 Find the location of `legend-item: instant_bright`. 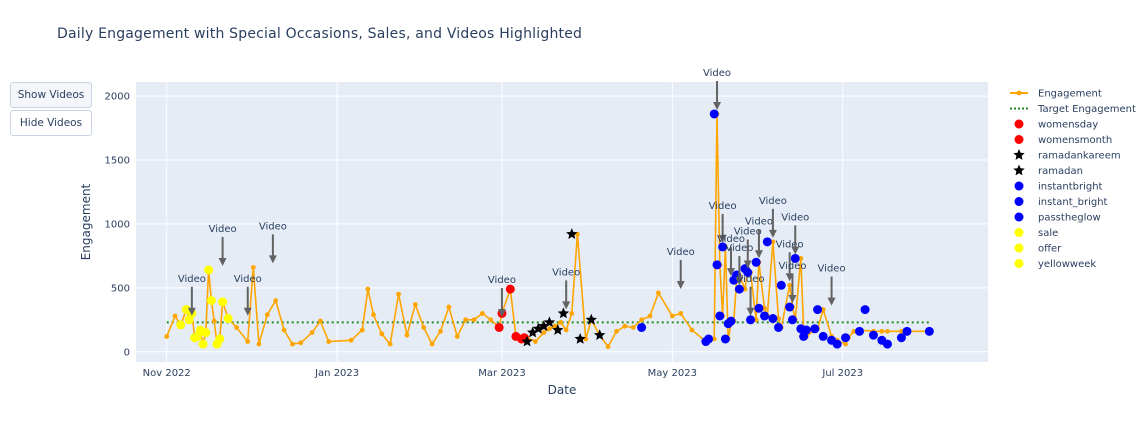

legend-item: instant_bright is located at coordinates (1061, 202).